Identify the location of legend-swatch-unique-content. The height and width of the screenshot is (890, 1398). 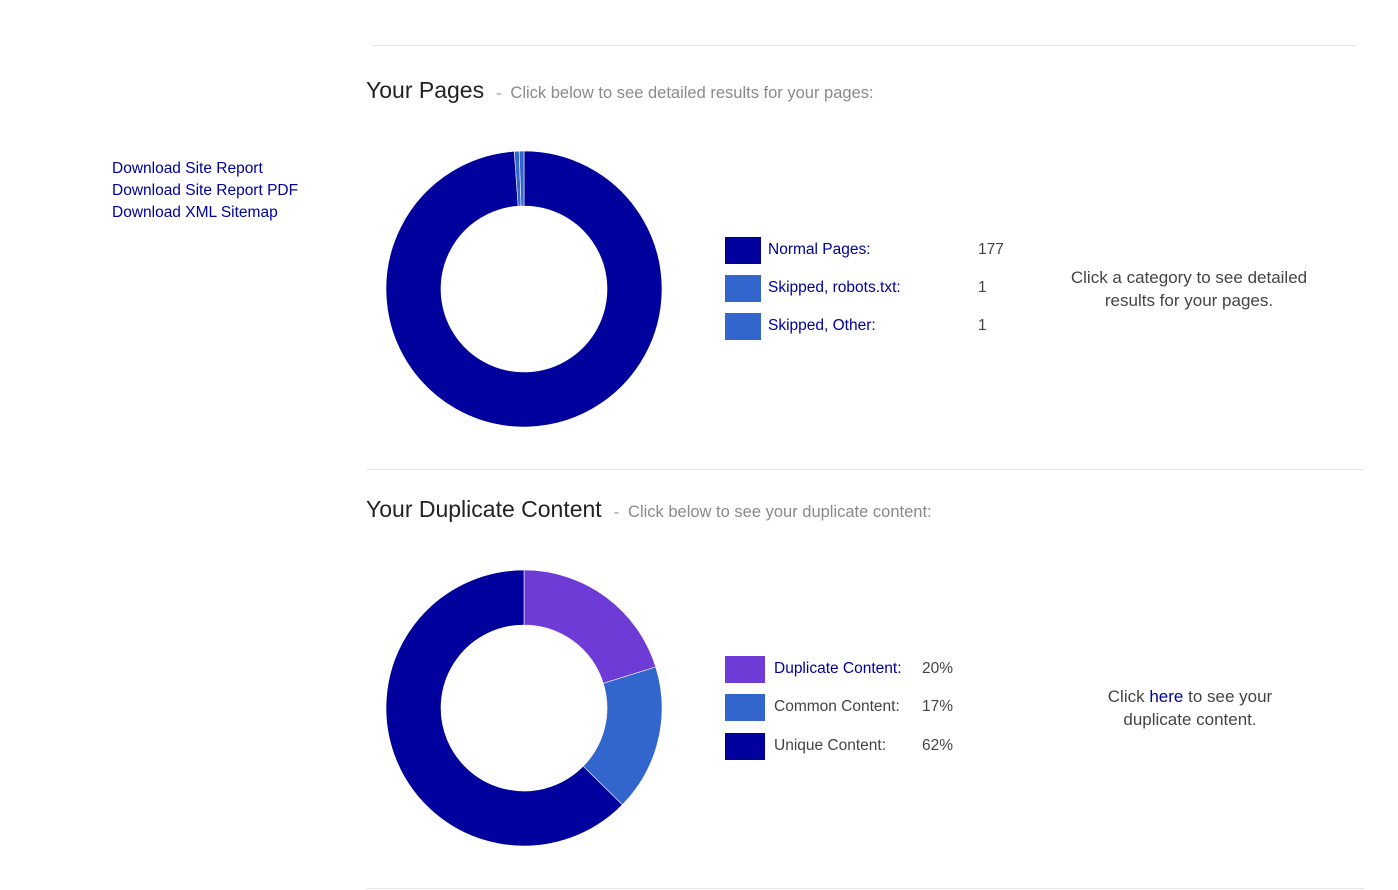
(745, 746).